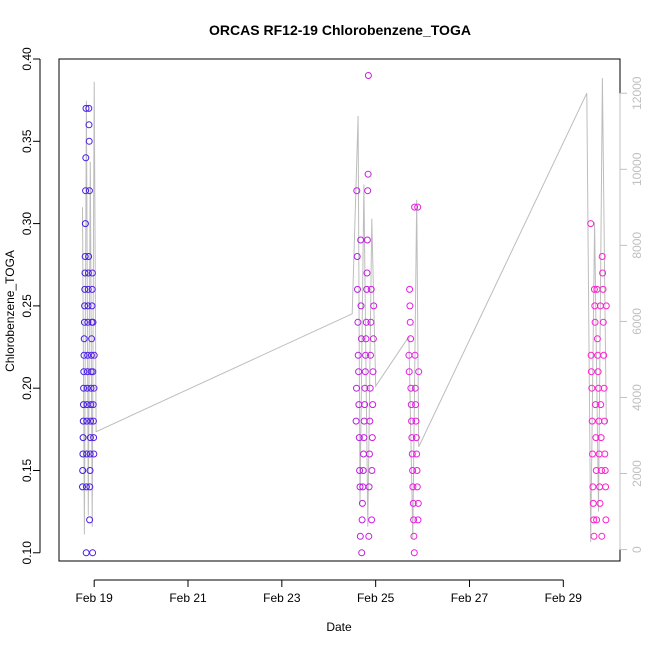  Describe the element at coordinates (329, 592) in the screenshot. I see `x-axis: Feb 19 Feb 21 Feb 23 Feb 25 Feb 27 Feb 29` at that location.